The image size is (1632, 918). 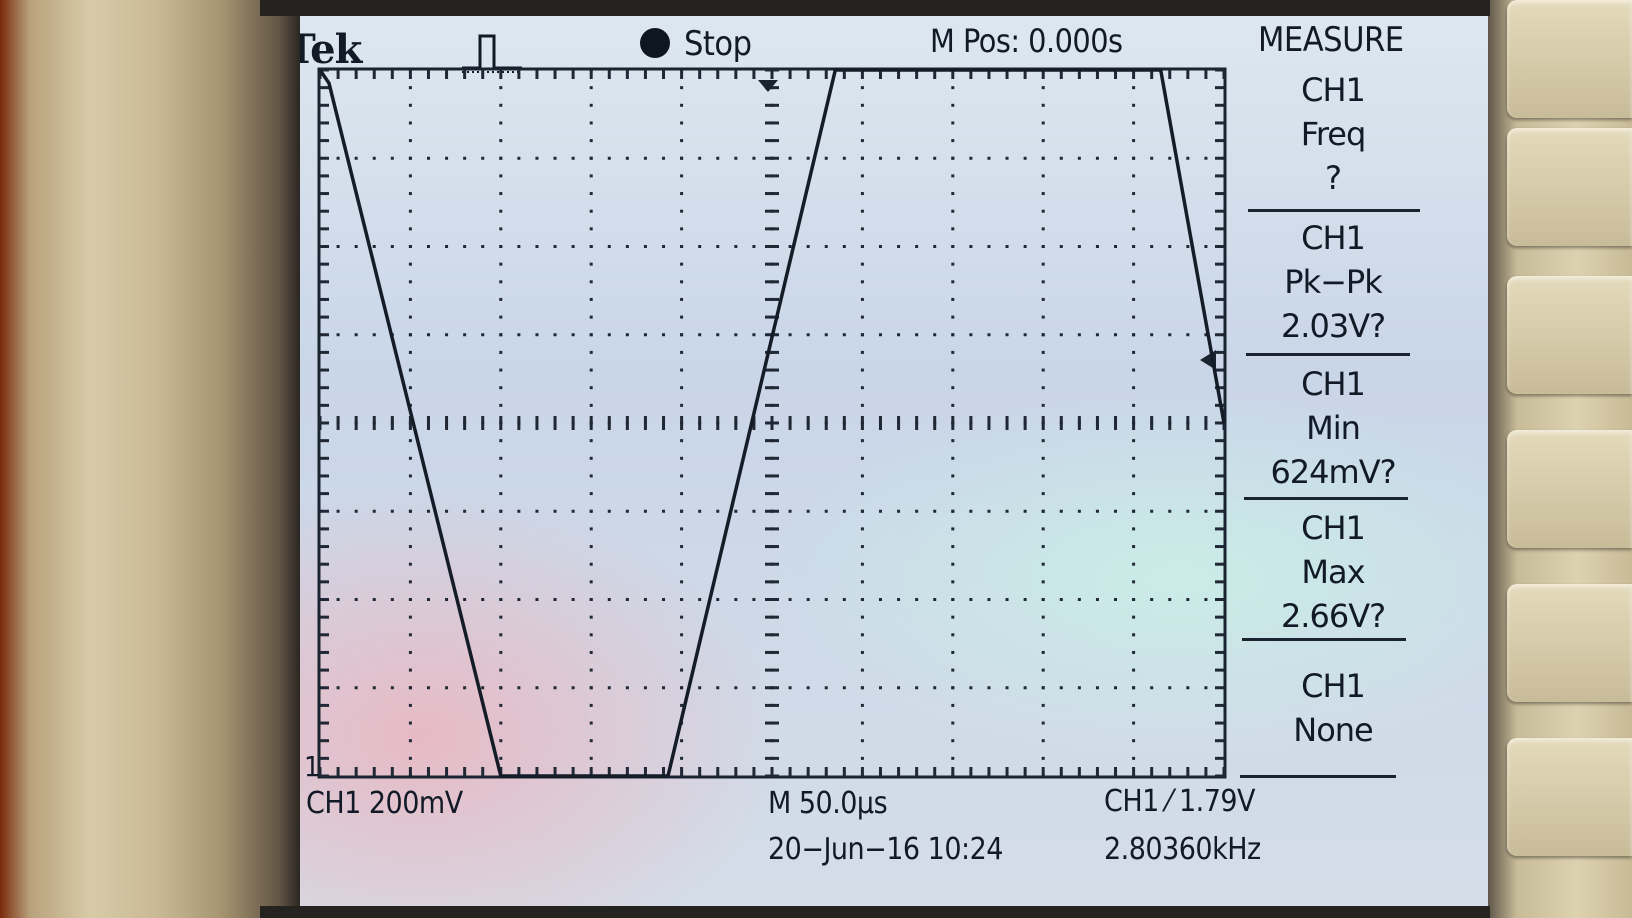 What do you see at coordinates (1333, 428) in the screenshot?
I see `measurement-3: CH1 Min 624mV?` at bounding box center [1333, 428].